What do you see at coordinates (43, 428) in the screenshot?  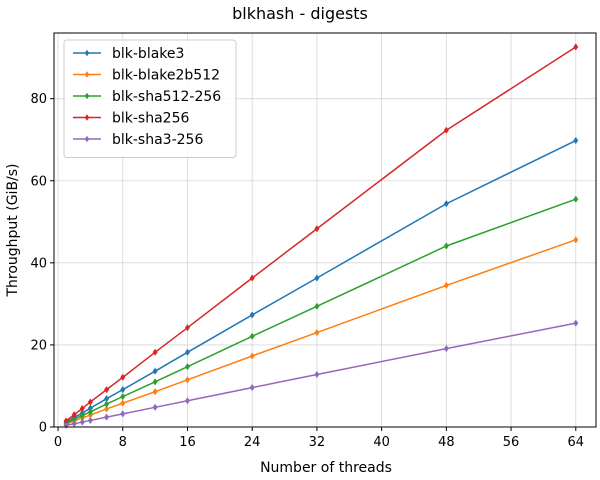 I see `y-tick-label: 0` at bounding box center [43, 428].